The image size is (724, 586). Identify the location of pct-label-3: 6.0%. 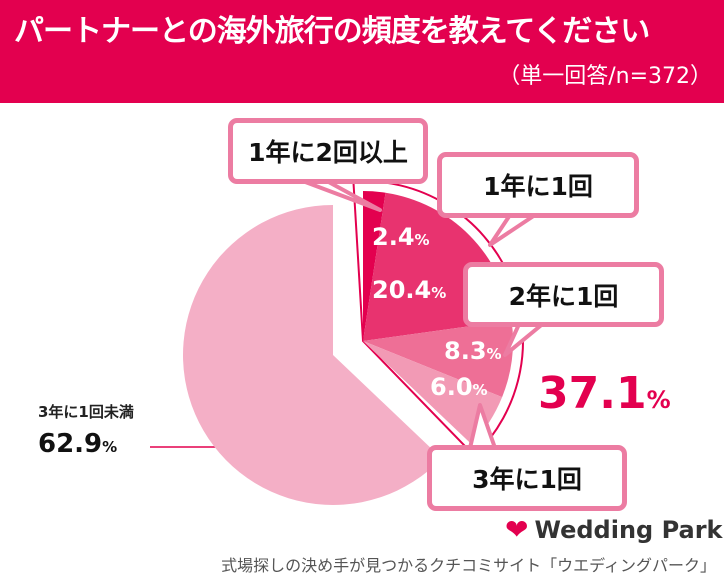
(459, 387).